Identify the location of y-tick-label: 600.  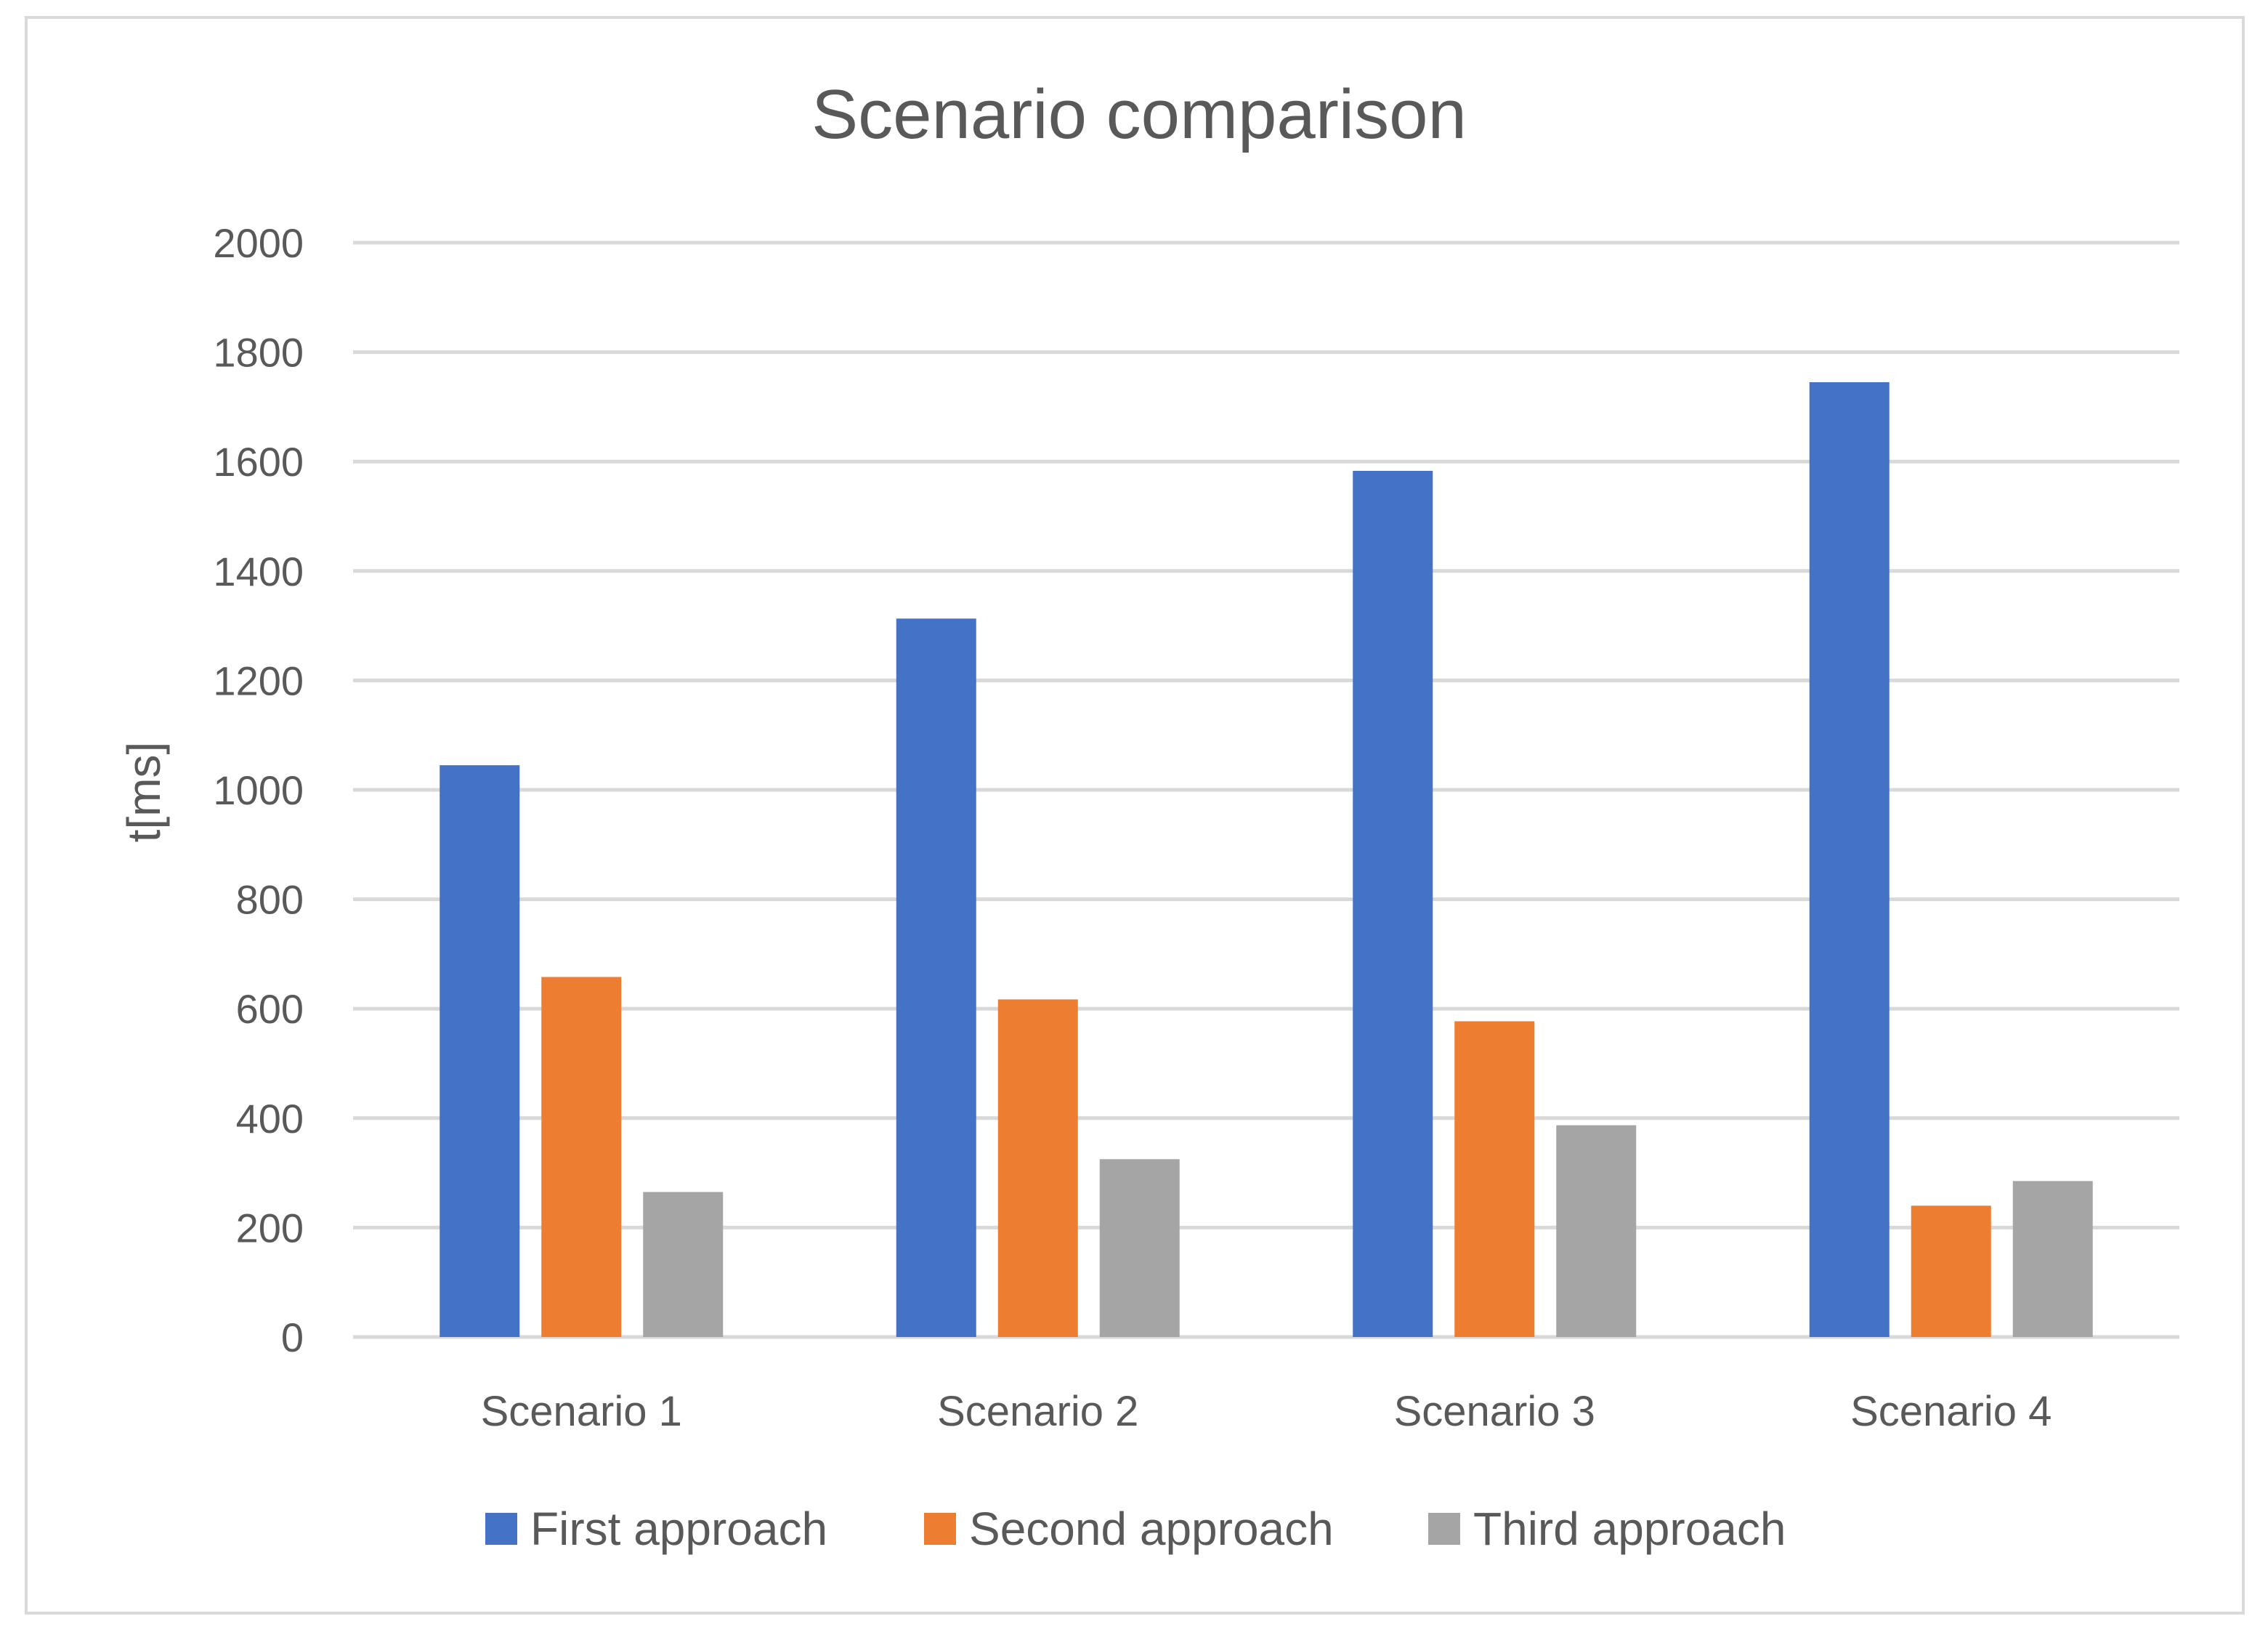
(270, 1009).